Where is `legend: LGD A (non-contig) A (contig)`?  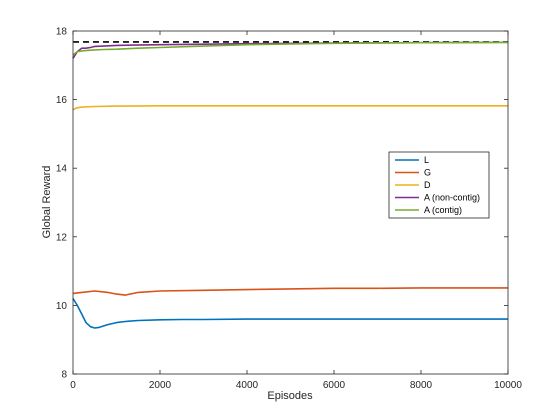 legend: LGD A (non-contig) A (contig) is located at coordinates (439, 185).